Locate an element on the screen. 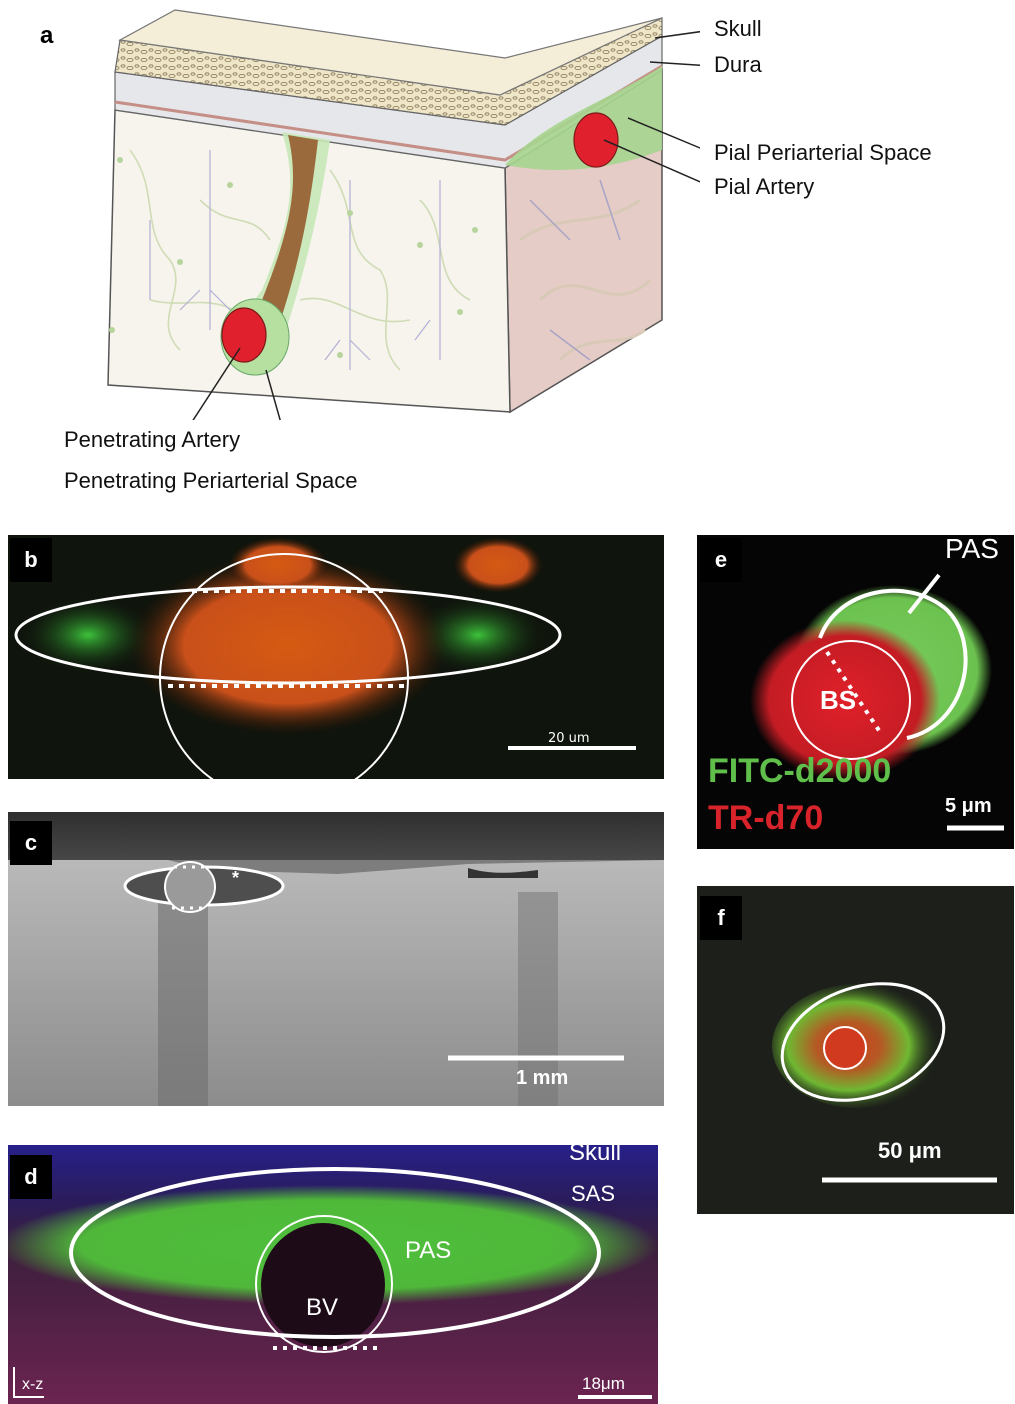 The height and width of the screenshot is (1404, 1015). label-penetrating-periarterial-space: Penetrating Periarterial Space is located at coordinates (211, 480).